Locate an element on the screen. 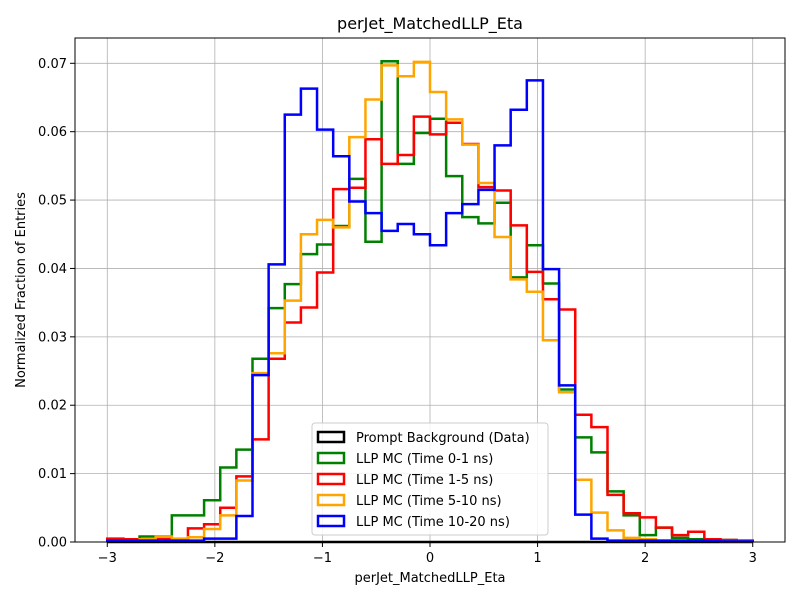 The height and width of the screenshot is (600, 800). legend-box is located at coordinates (430, 479).